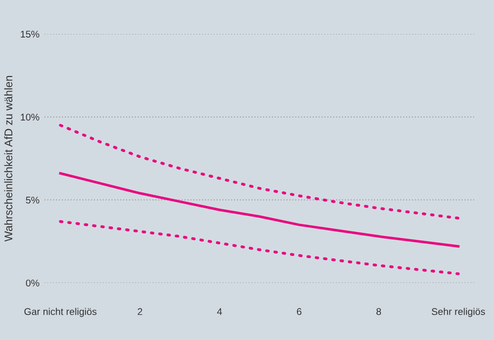 This screenshot has height=340, width=494. I want to click on y-tick-label: 15%, so click(30, 34).